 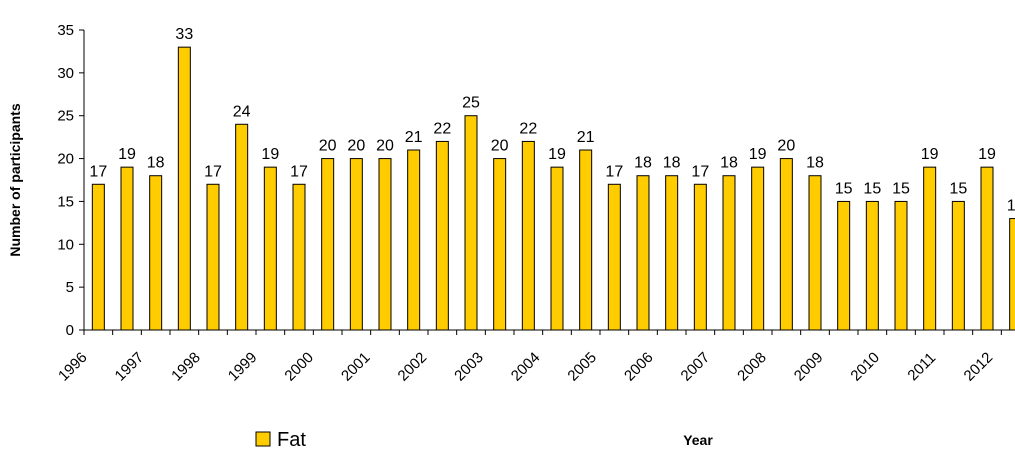 I want to click on data-label: 24, so click(x=242, y=111).